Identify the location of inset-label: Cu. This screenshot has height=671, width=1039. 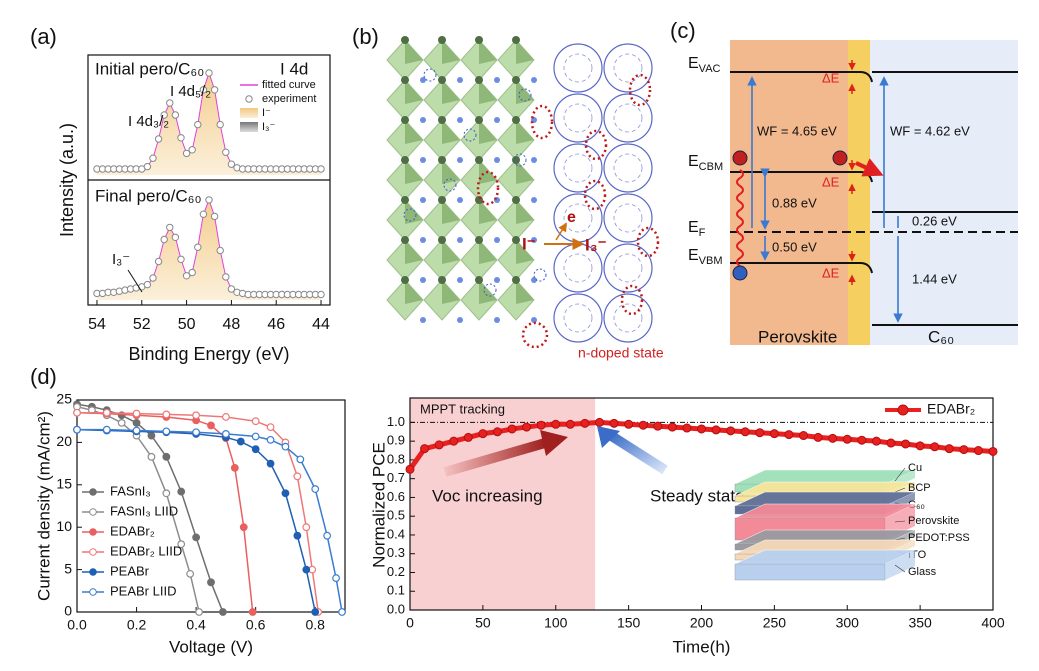
(915, 468).